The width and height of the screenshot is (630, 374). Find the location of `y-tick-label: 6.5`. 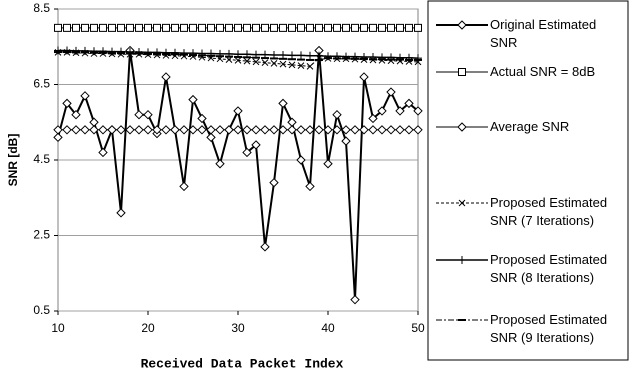

y-tick-label: 6.5 is located at coordinates (41, 84).